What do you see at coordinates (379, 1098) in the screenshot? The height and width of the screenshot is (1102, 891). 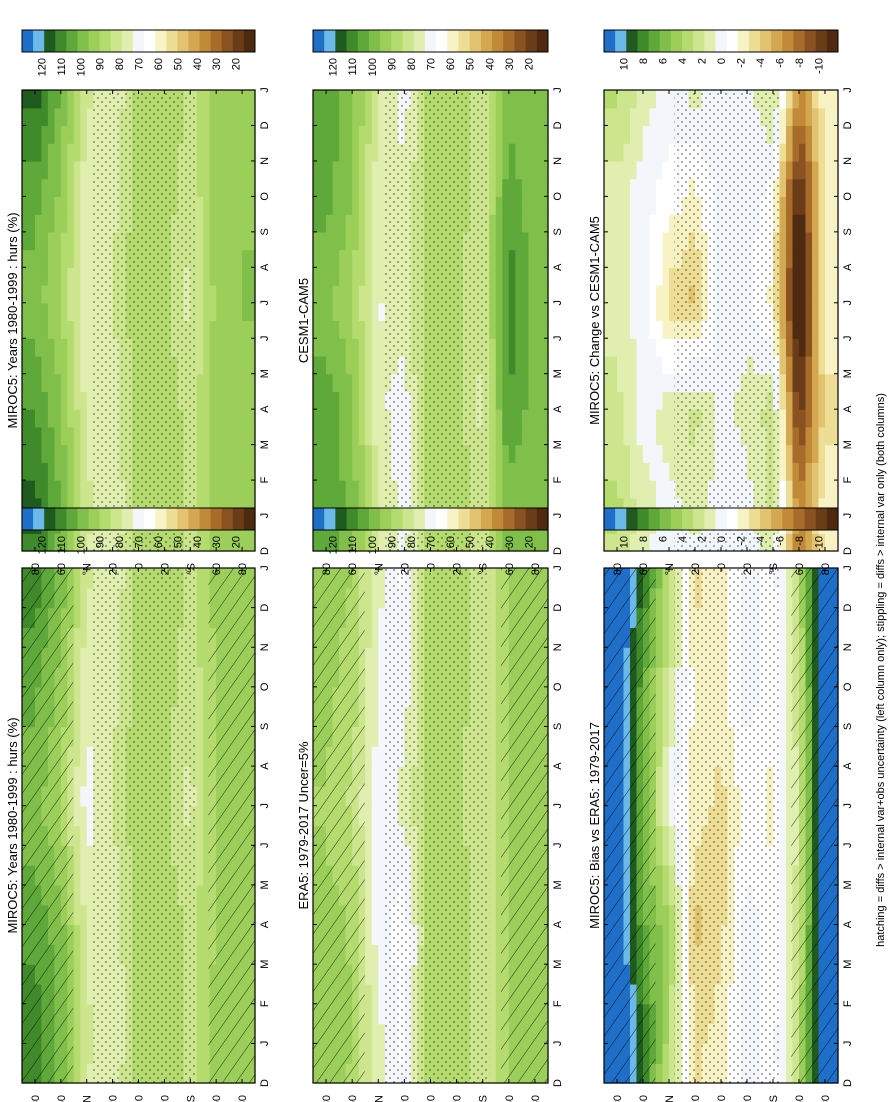 I see `lat-tick-label: °N` at bounding box center [379, 1098].